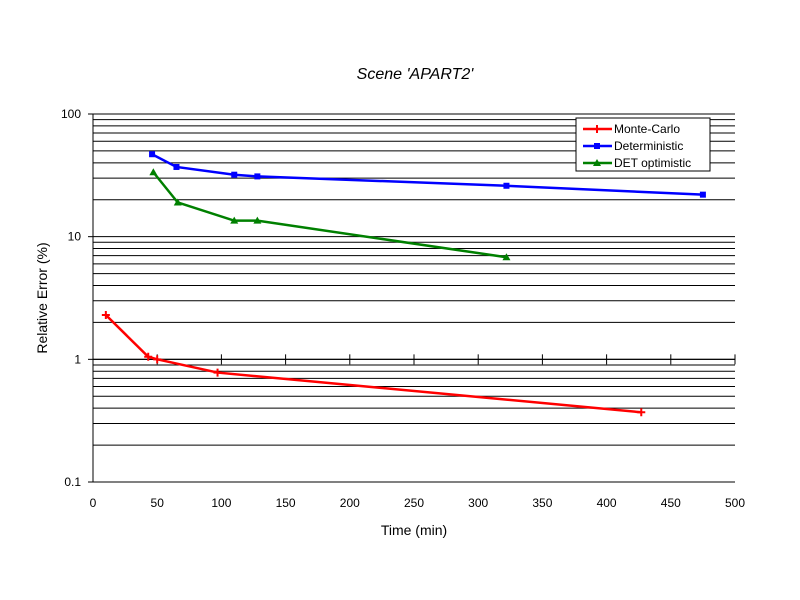 The width and height of the screenshot is (800, 600). What do you see at coordinates (158, 503) in the screenshot?
I see `x-tick-label: 50` at bounding box center [158, 503].